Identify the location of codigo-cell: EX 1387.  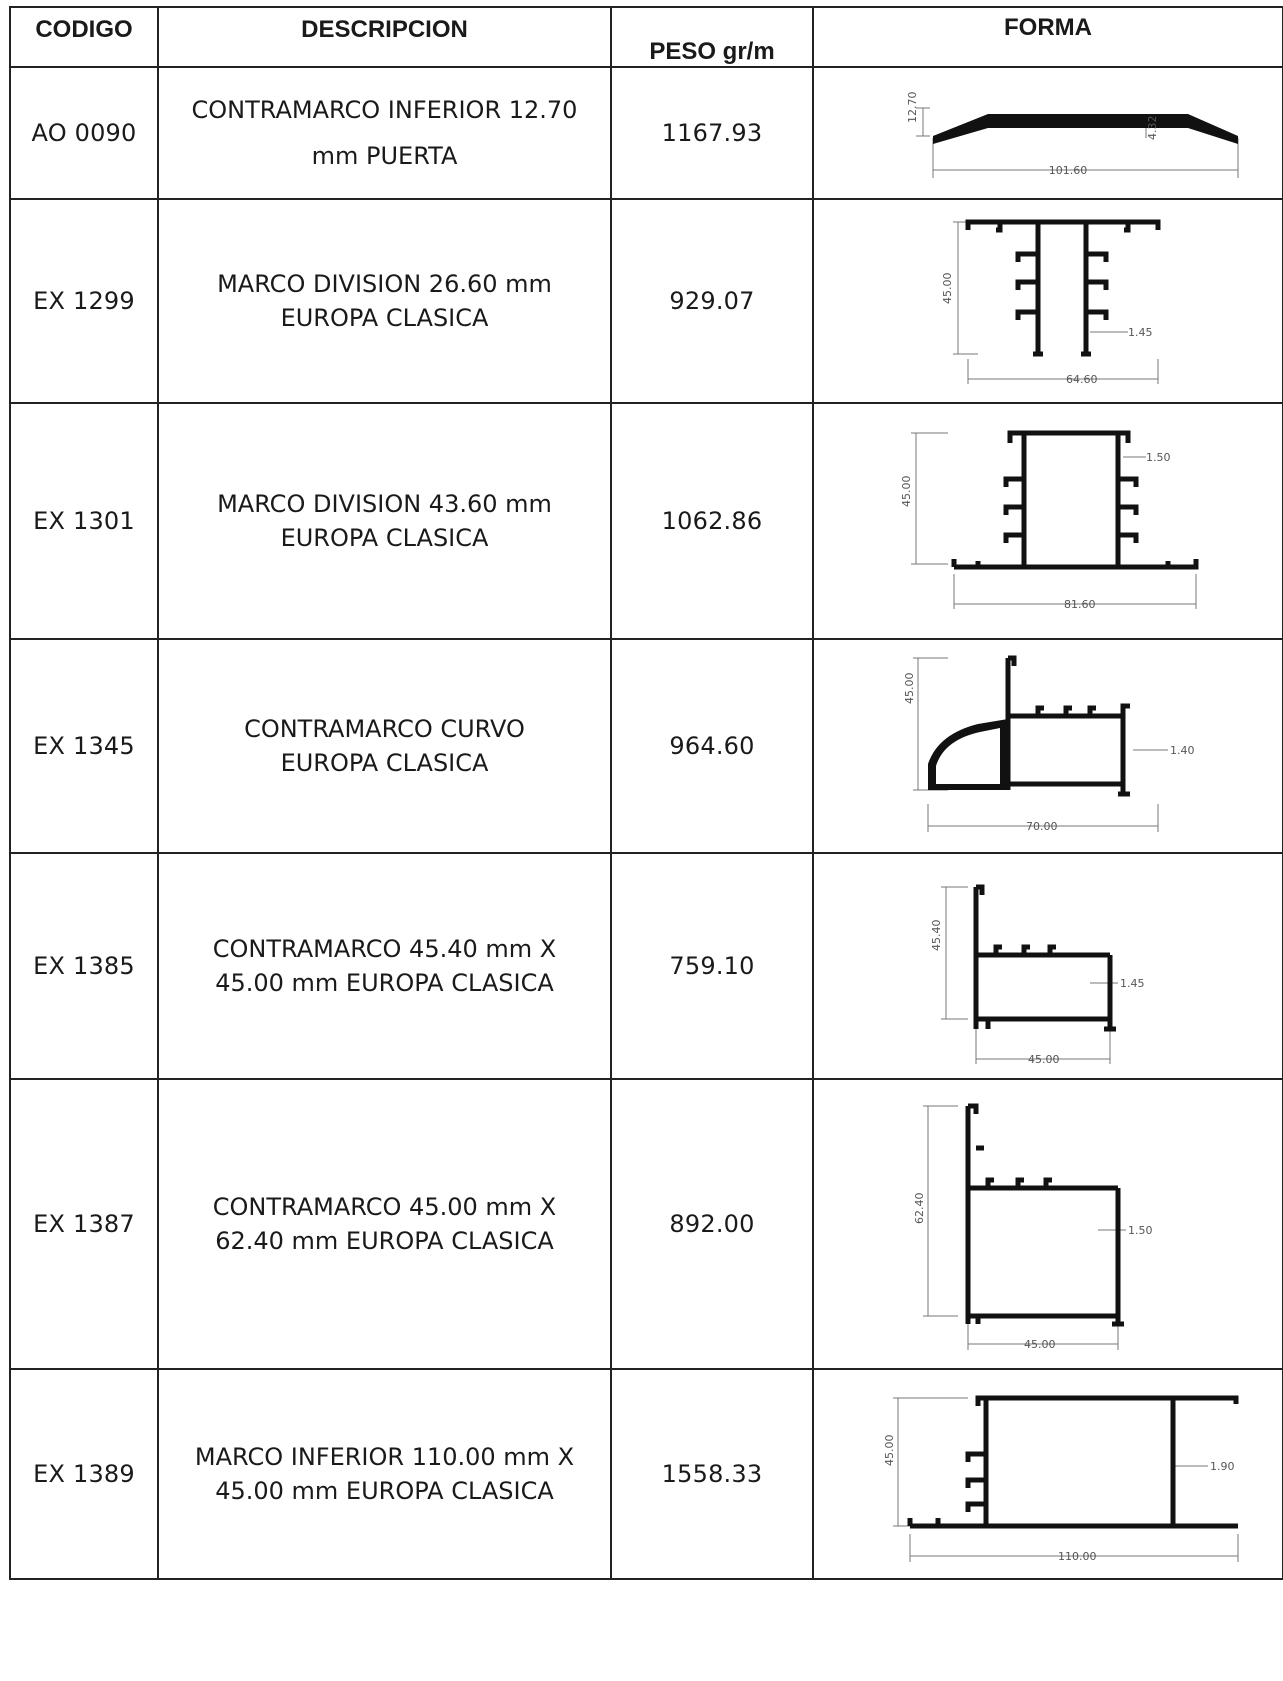
(84, 1224).